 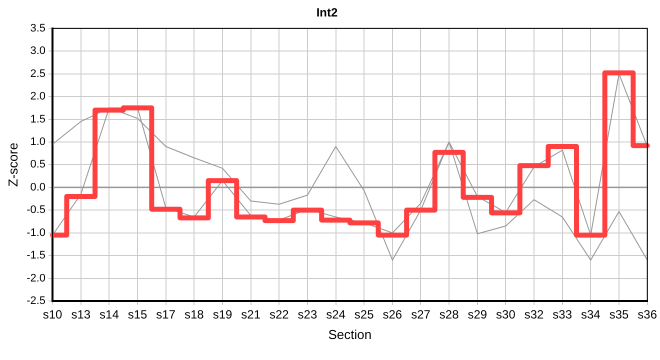 What do you see at coordinates (534, 315) in the screenshot?
I see `x-tick-label: s32` at bounding box center [534, 315].